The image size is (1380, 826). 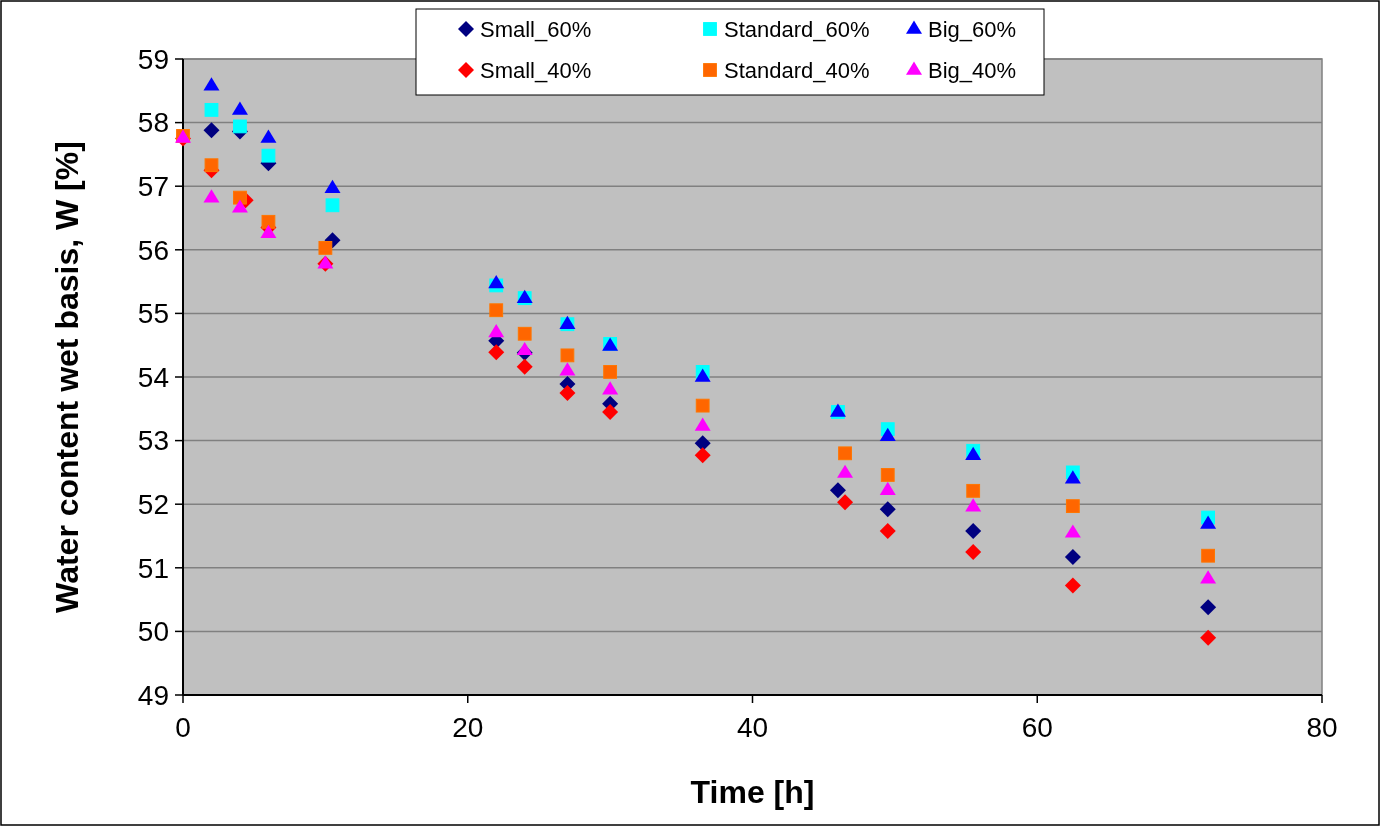 What do you see at coordinates (468, 727) in the screenshot?
I see `x-tick-label: 20` at bounding box center [468, 727].